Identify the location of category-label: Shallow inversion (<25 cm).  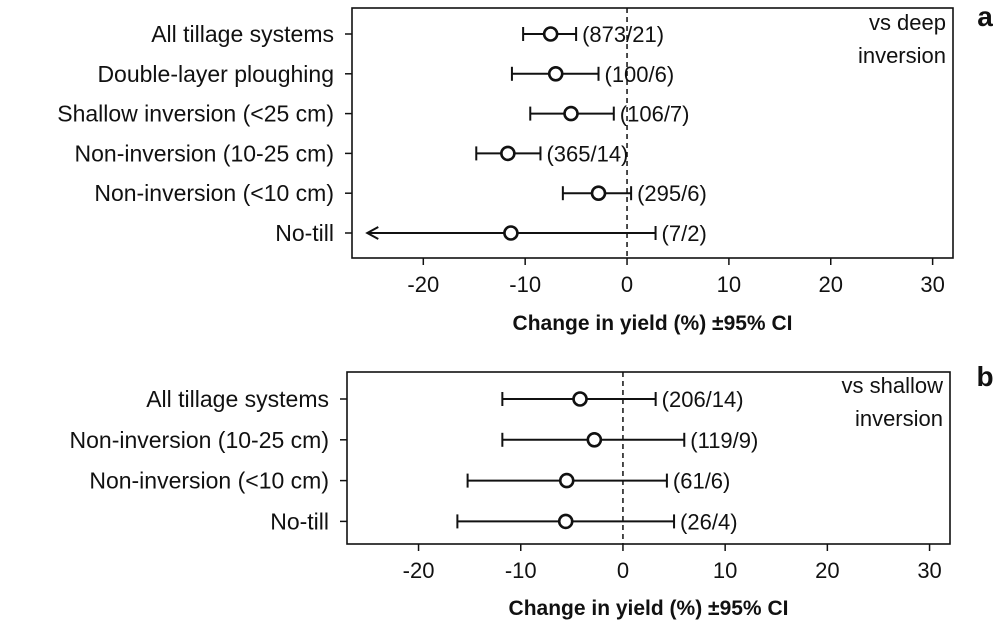
(195, 114).